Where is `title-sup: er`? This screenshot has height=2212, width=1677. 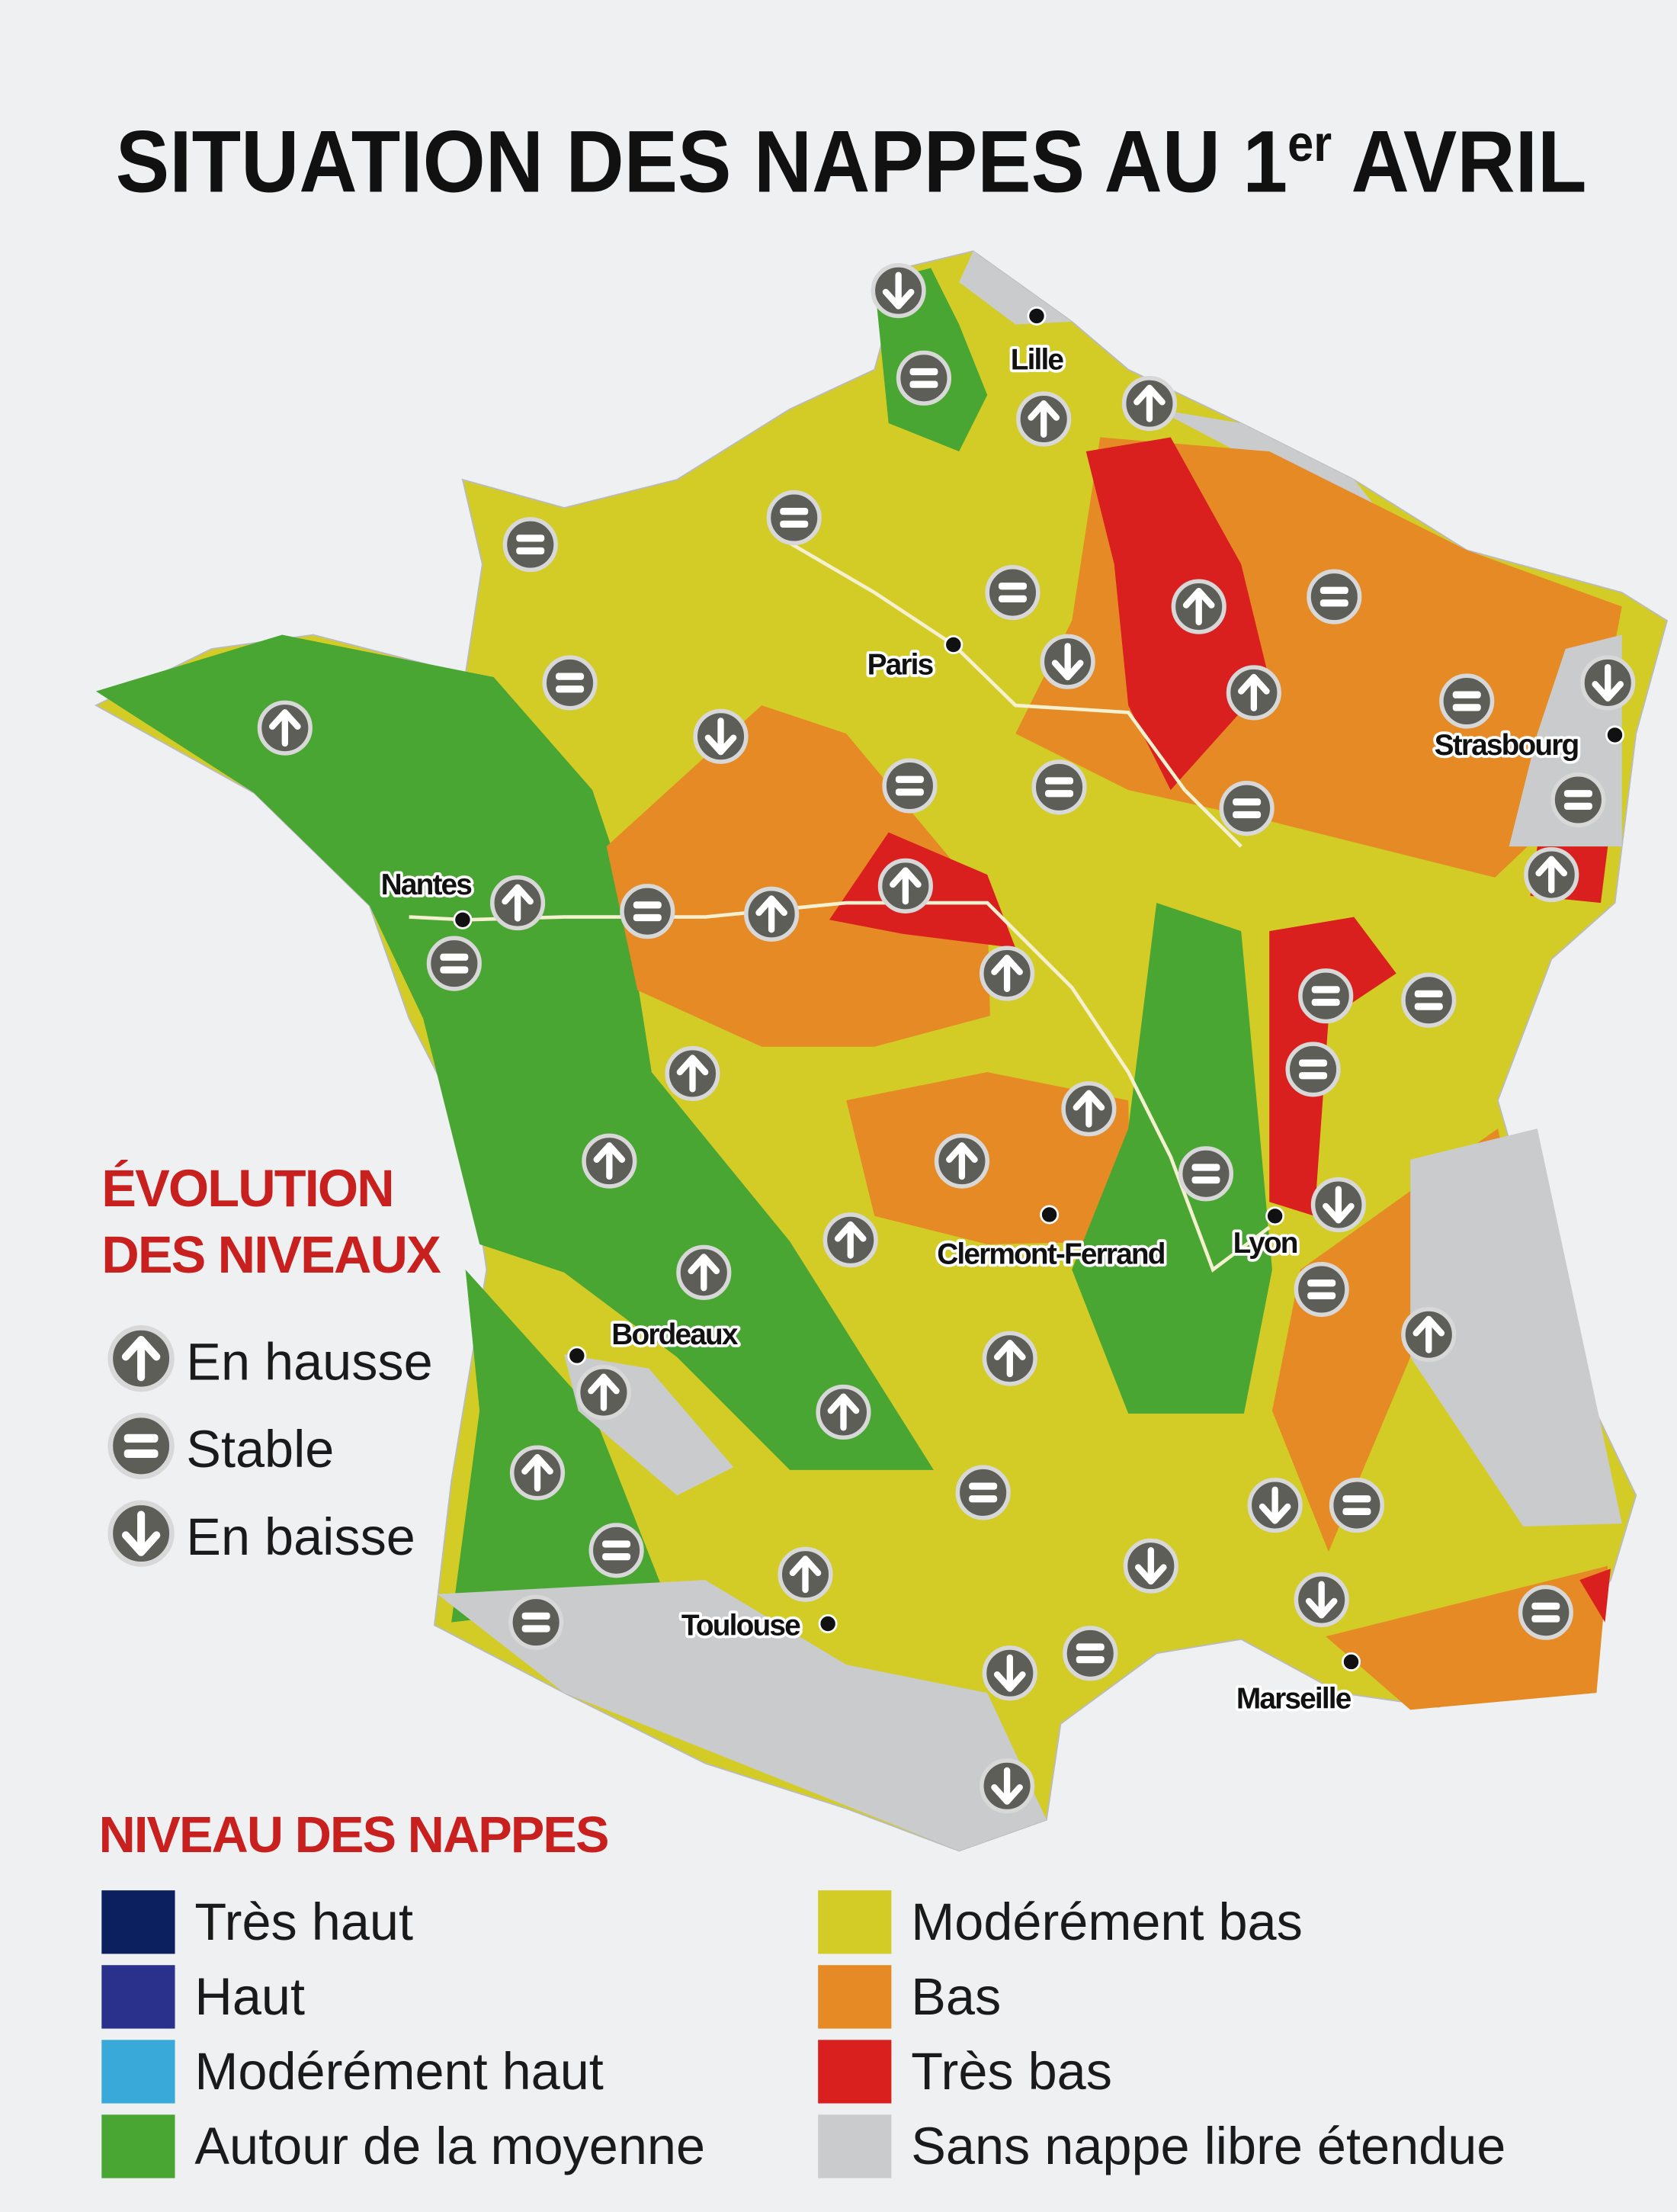
title-sup: er is located at coordinates (1309, 144).